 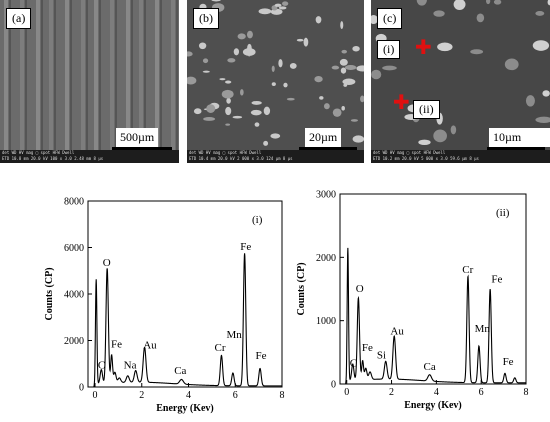 I want to click on x-tick-label: 8, so click(x=282, y=395).